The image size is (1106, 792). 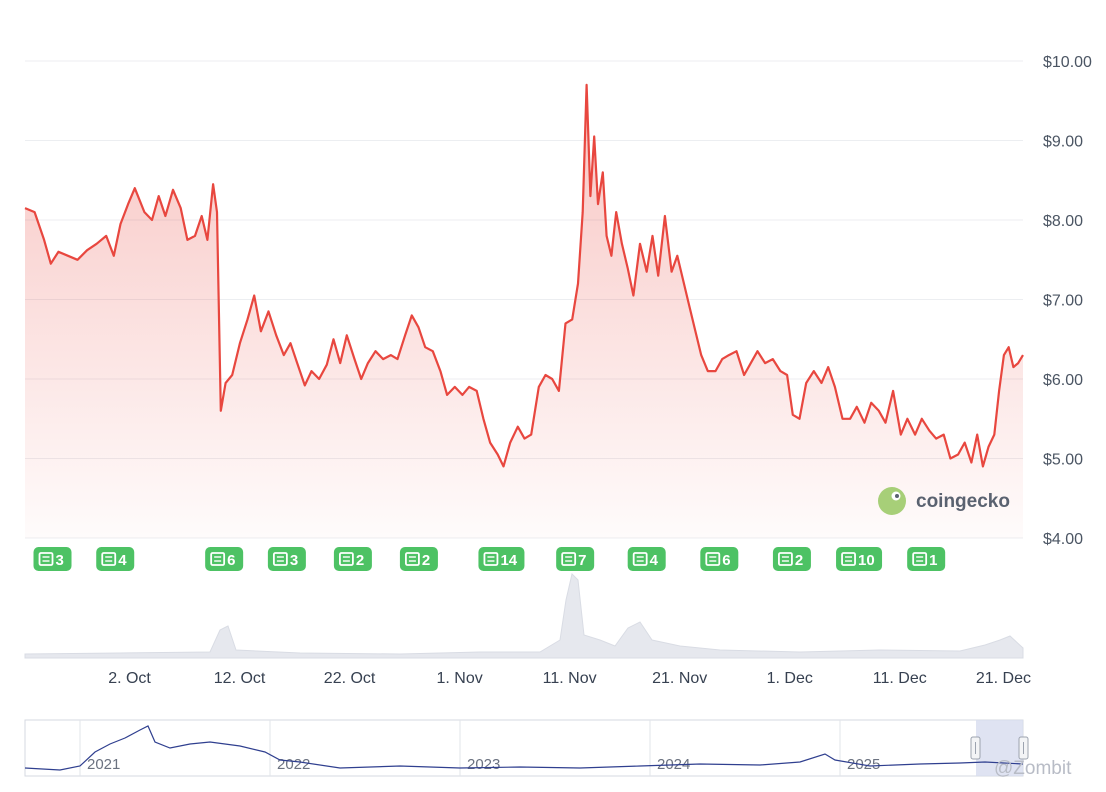 I want to click on y-tick-label: $5.00, so click(x=1063, y=460).